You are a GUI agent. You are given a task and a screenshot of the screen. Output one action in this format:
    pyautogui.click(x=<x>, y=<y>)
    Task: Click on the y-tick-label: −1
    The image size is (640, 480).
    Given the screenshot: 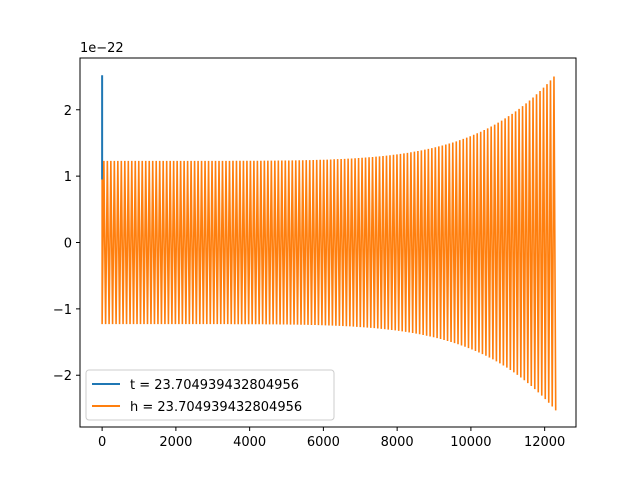 What is the action you would take?
    pyautogui.click(x=62, y=310)
    